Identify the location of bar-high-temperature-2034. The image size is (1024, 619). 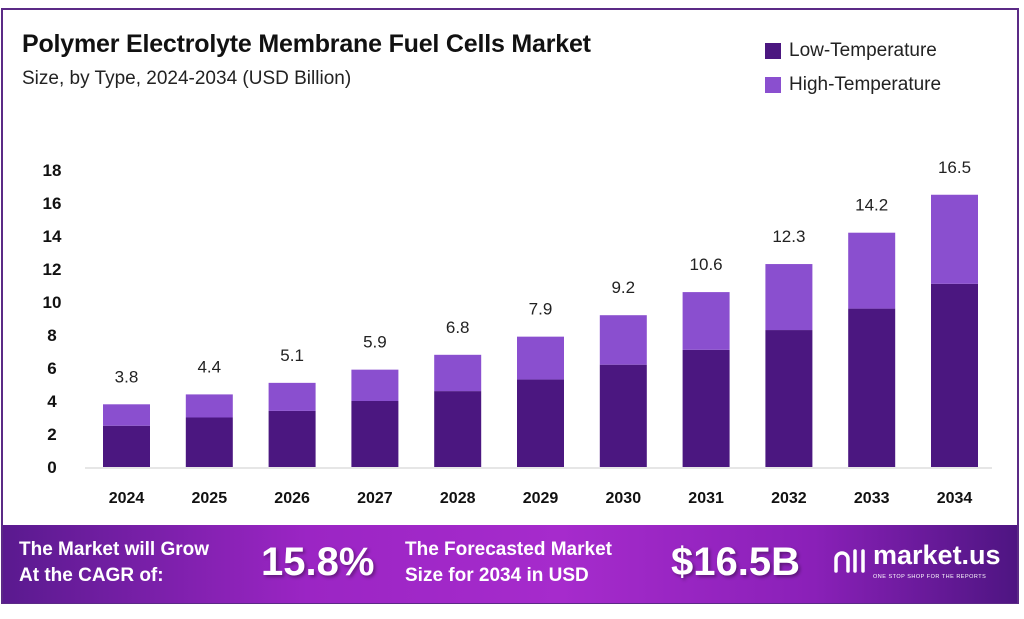
(954, 239).